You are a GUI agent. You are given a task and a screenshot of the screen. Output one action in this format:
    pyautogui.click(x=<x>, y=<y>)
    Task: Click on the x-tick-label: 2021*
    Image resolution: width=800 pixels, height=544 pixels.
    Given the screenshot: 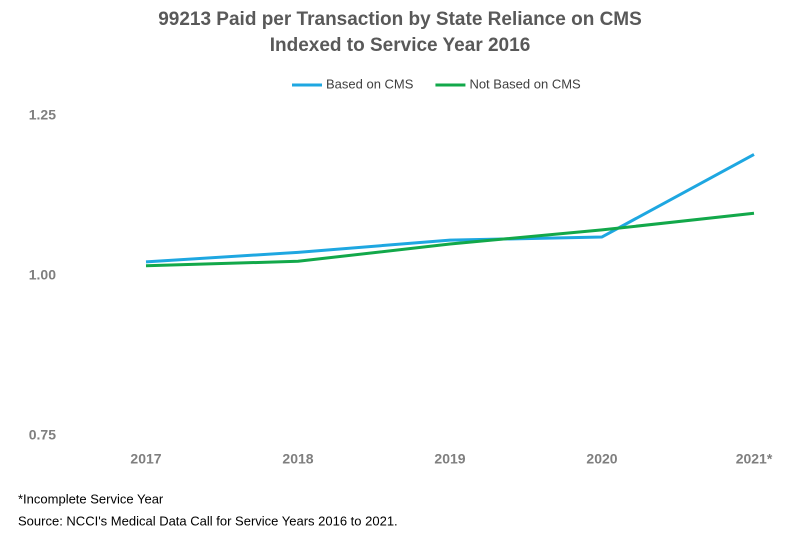 What is the action you would take?
    pyautogui.click(x=754, y=459)
    